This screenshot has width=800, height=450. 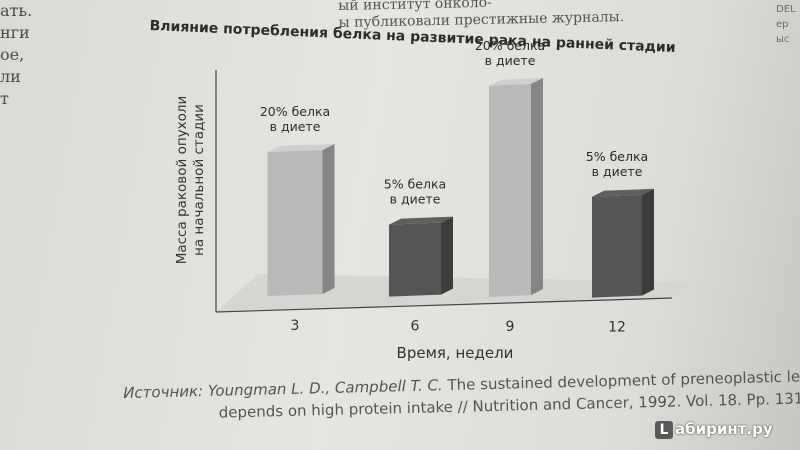 I want to click on x-tick-label: 6, so click(x=415, y=327).